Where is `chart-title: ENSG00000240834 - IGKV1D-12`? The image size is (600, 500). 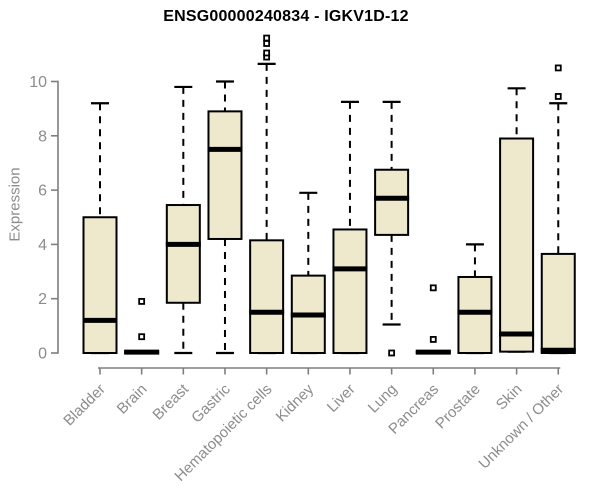
chart-title: ENSG00000240834 - IGKV1D-12 is located at coordinates (286, 16).